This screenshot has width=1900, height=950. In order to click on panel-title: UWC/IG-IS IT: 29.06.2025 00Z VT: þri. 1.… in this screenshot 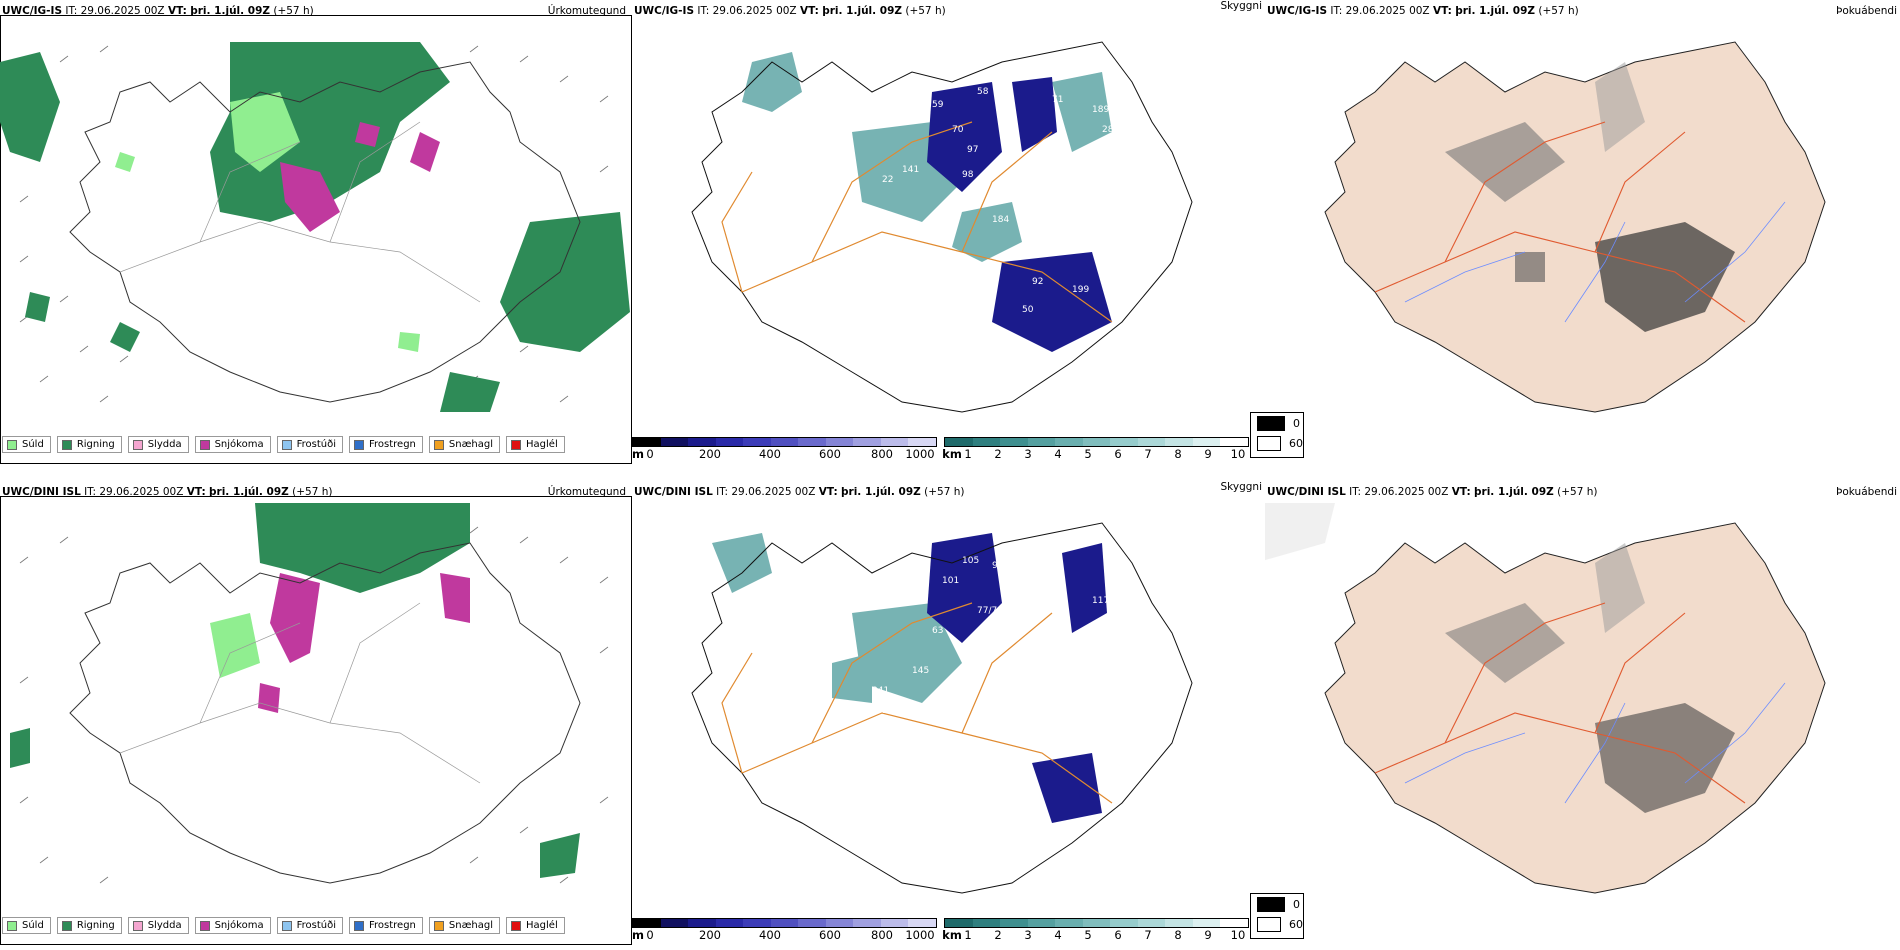, I will do `click(790, 11)`.